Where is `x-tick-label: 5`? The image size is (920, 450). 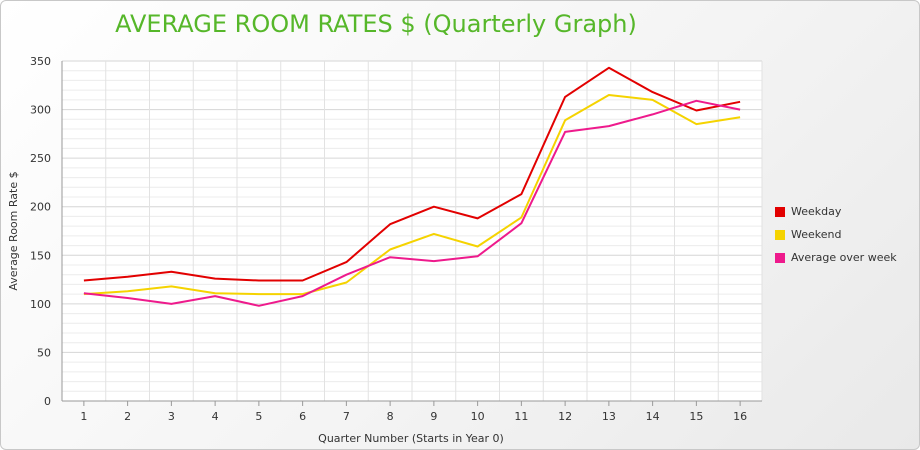
x-tick-label: 5 is located at coordinates (258, 416).